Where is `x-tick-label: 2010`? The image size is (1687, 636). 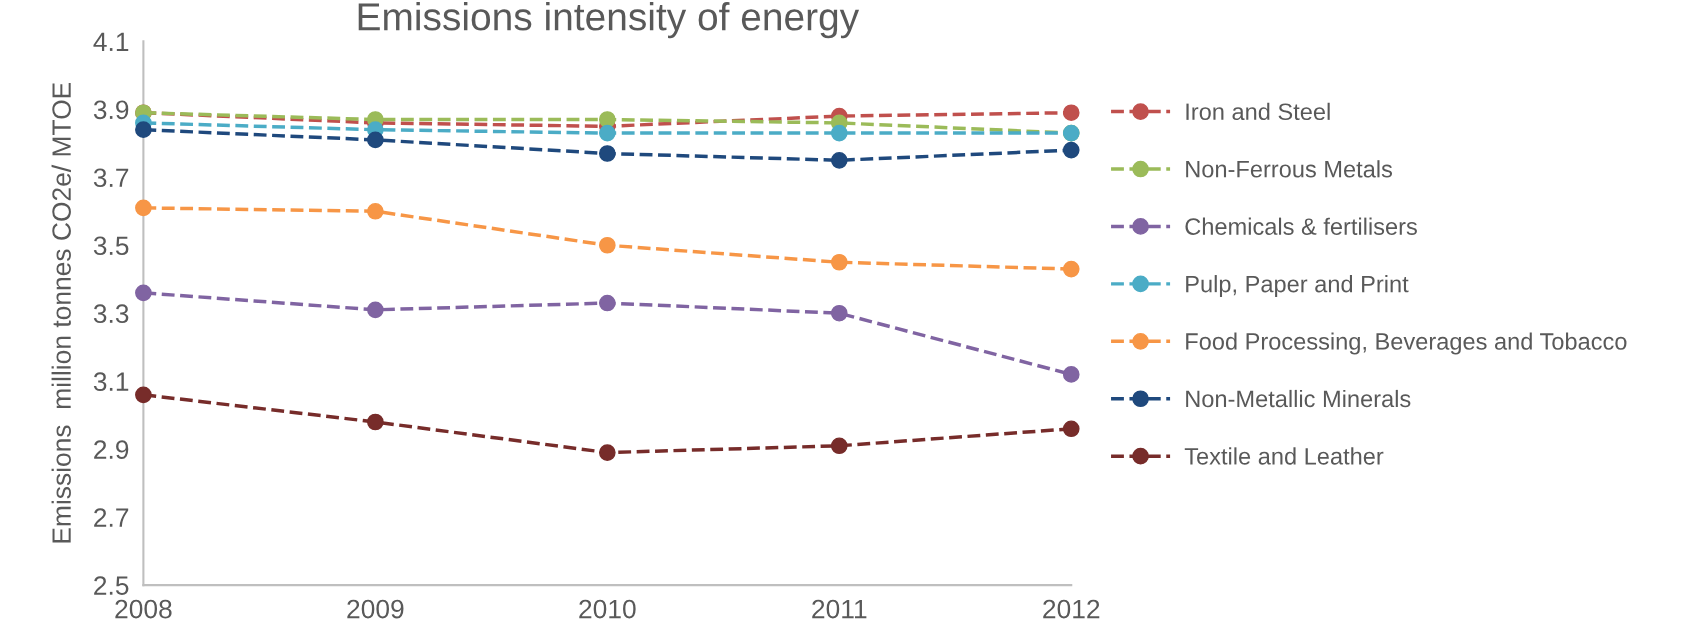
x-tick-label: 2010 is located at coordinates (607, 609).